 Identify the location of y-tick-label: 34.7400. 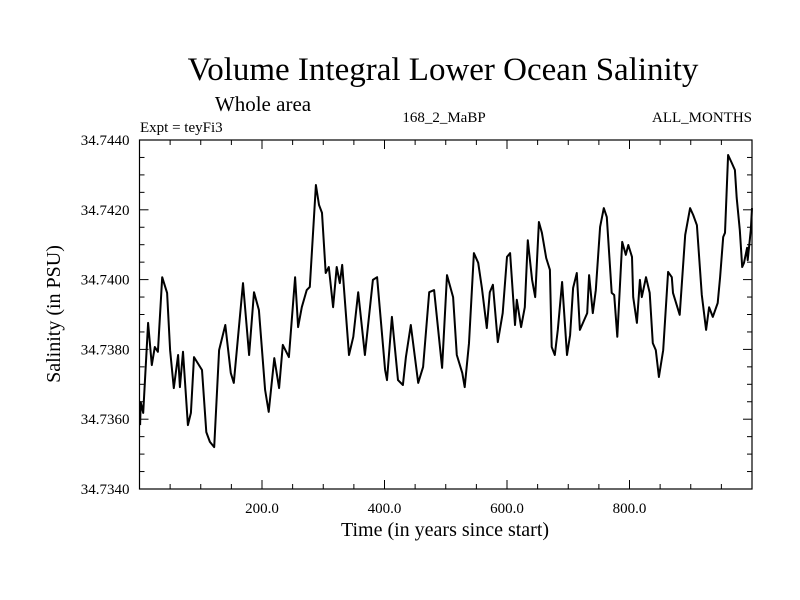
(105, 281).